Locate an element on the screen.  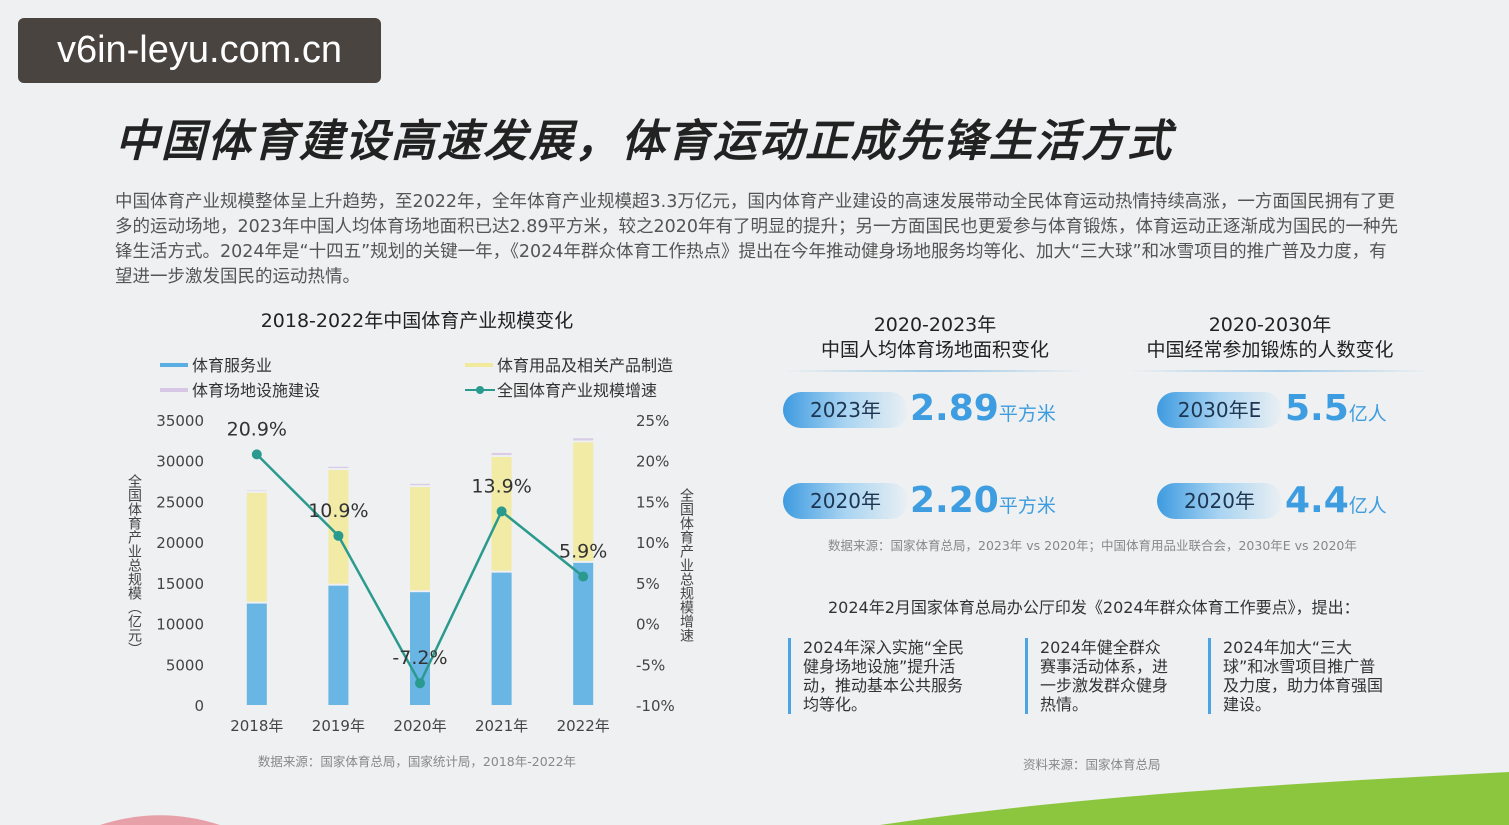
policy-item: 2024年健全群众赛事活动体系，进一步激发群众健身热情。 is located at coordinates (1100, 676).